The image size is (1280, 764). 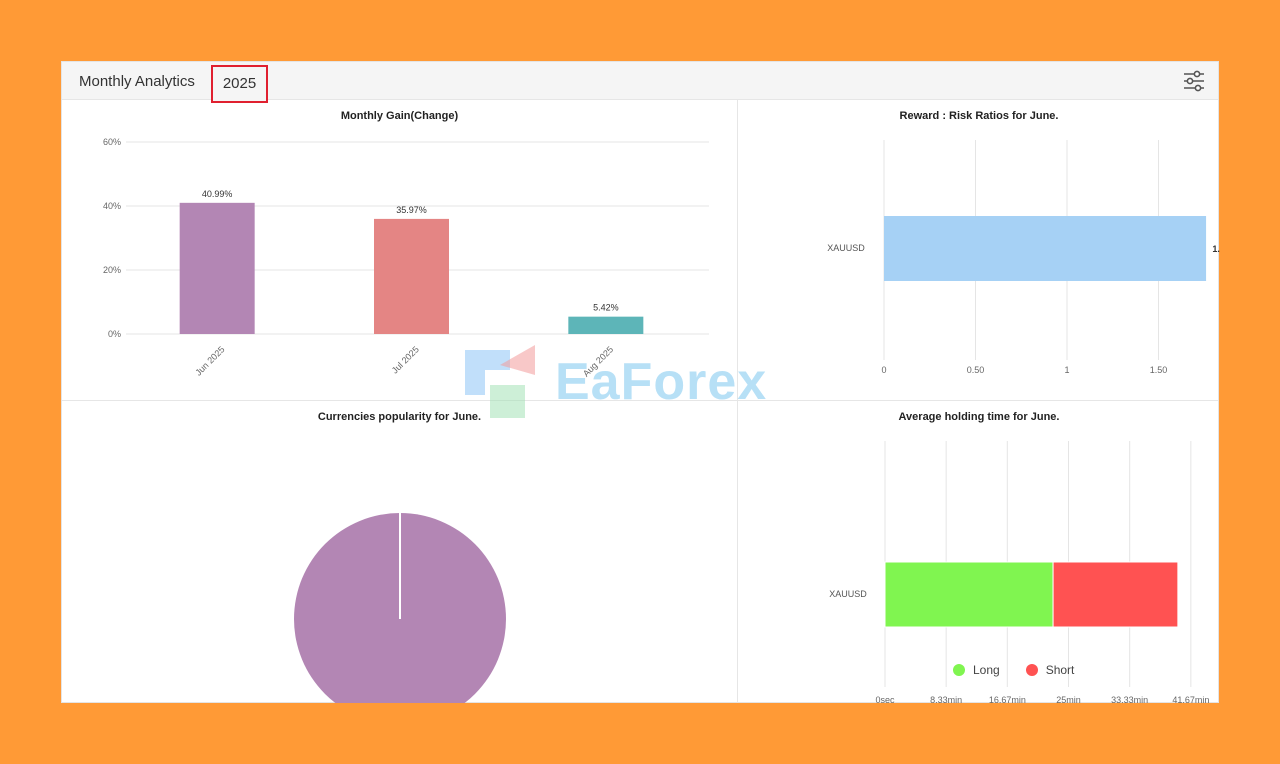 I want to click on legend-item-long: Long, so click(x=976, y=670).